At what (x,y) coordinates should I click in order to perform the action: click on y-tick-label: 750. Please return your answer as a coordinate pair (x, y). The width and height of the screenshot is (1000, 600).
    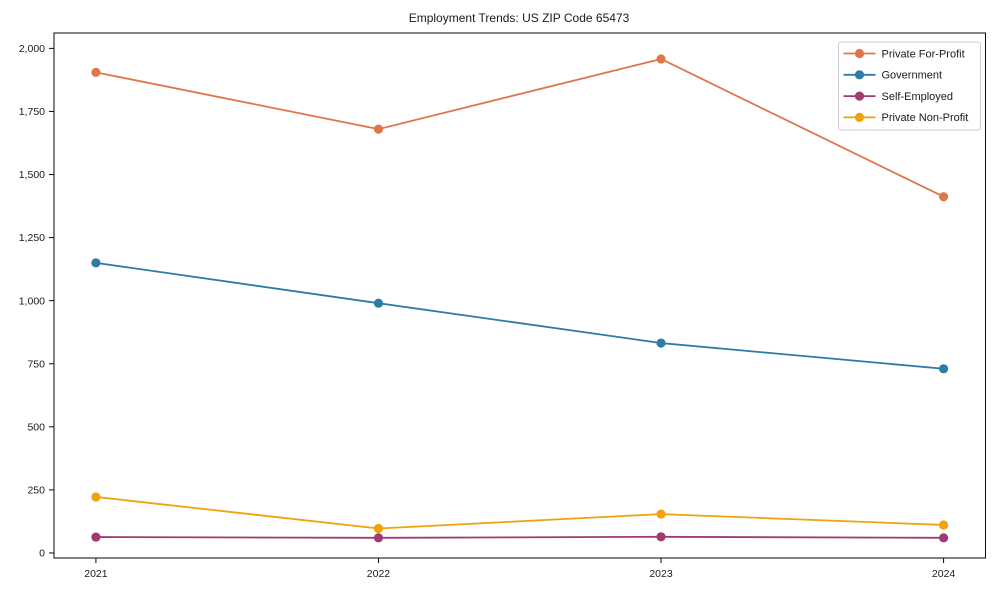
    Looking at the image, I should click on (36, 364).